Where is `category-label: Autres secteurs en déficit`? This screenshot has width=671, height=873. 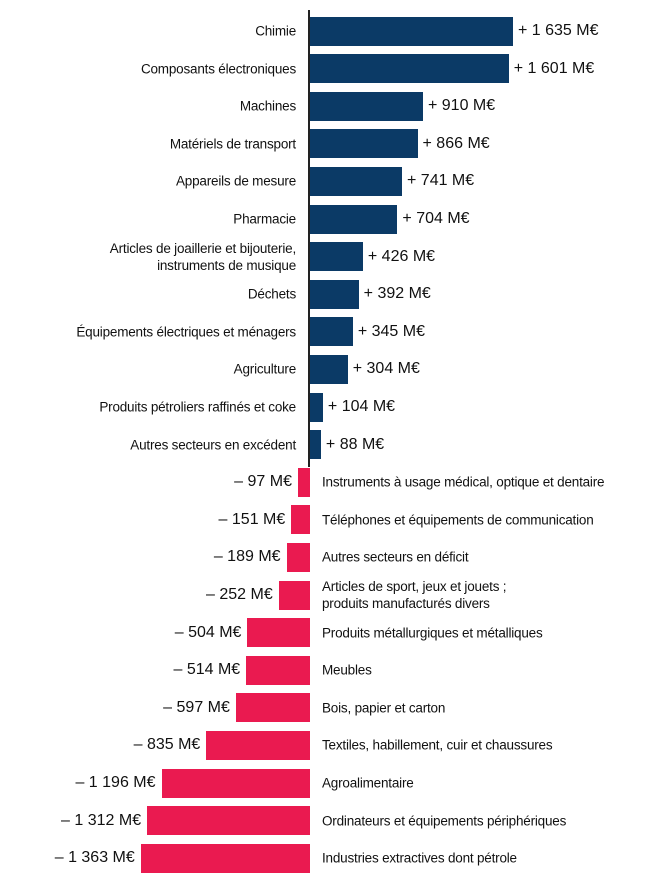 category-label: Autres secteurs en déficit is located at coordinates (395, 557).